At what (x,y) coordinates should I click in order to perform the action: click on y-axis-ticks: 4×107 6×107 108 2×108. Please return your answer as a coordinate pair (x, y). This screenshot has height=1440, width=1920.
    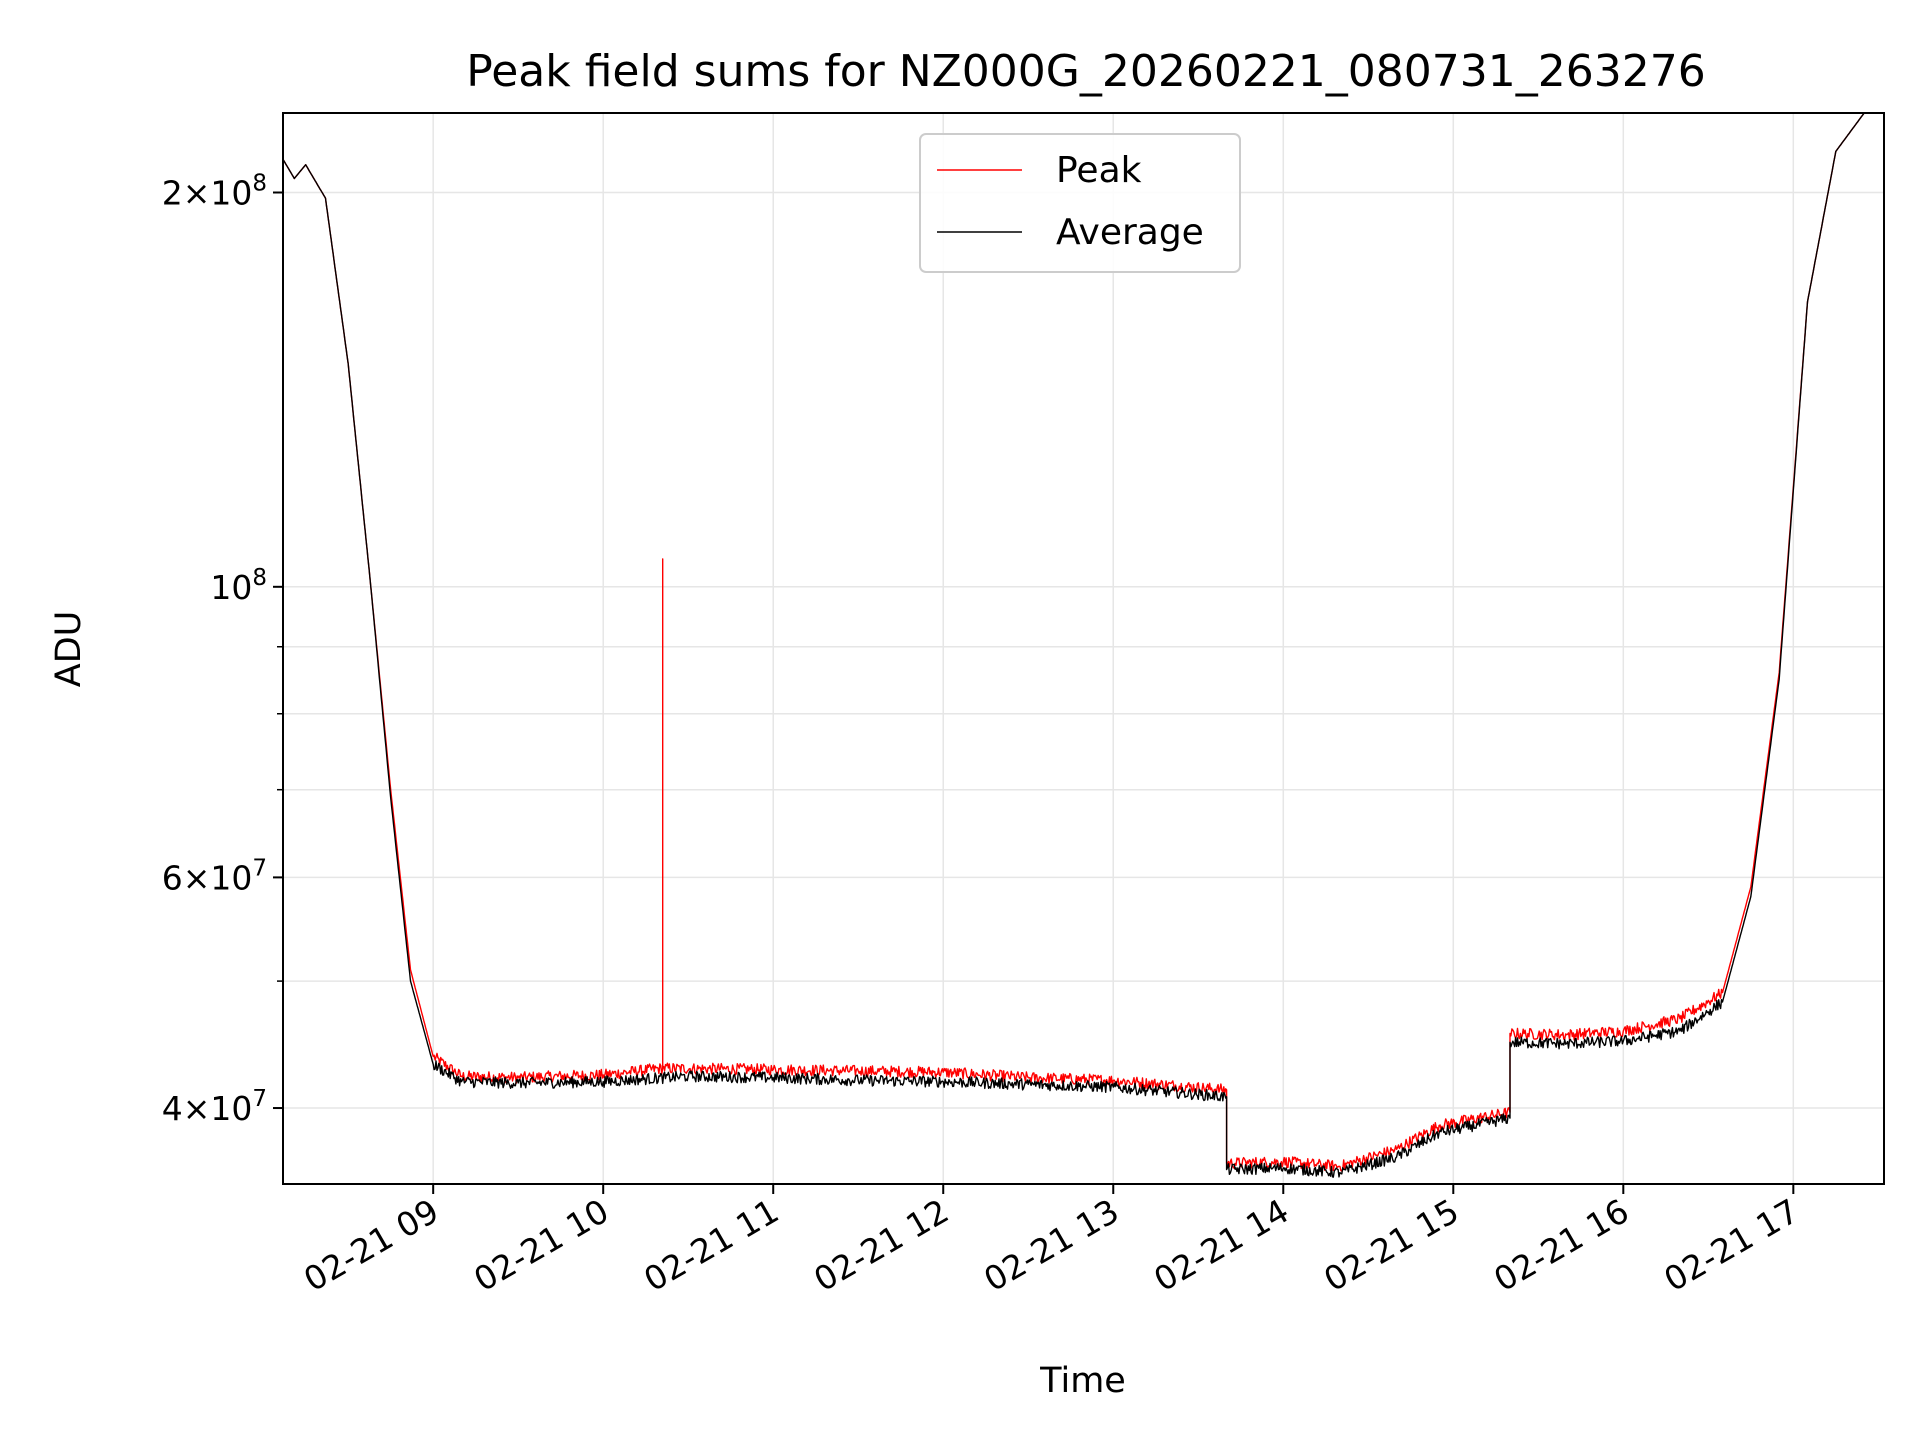
    Looking at the image, I should click on (222, 649).